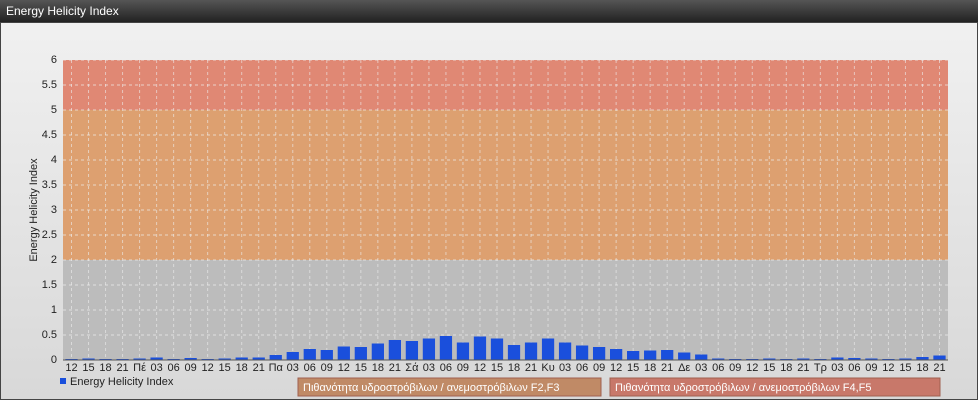 The height and width of the screenshot is (400, 978). Describe the element at coordinates (49, 235) in the screenshot. I see `y-tick-label: 2.5` at that location.